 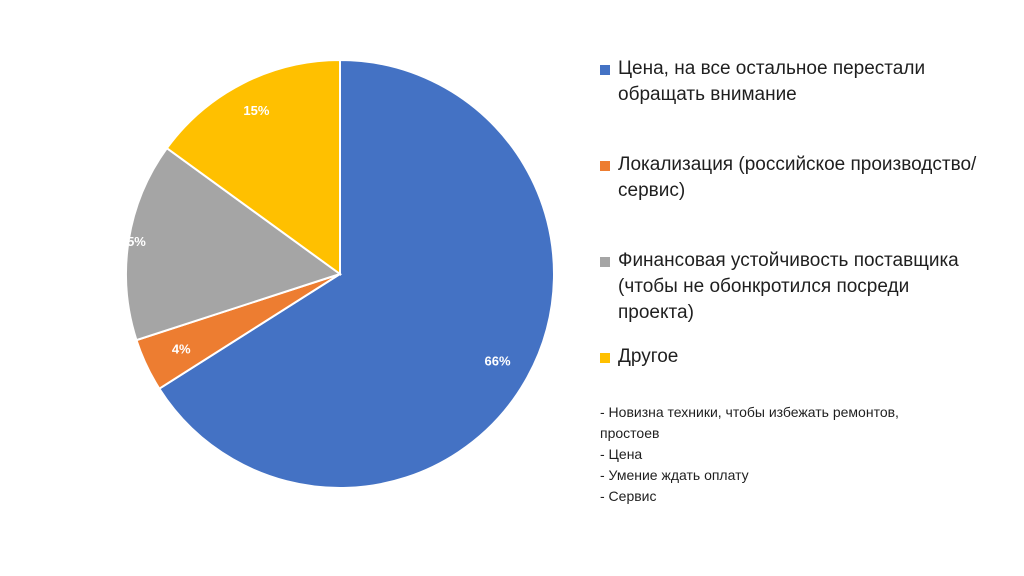 I want to click on note-item-wait-payment: - Умение ждать оплату, so click(x=674, y=475).